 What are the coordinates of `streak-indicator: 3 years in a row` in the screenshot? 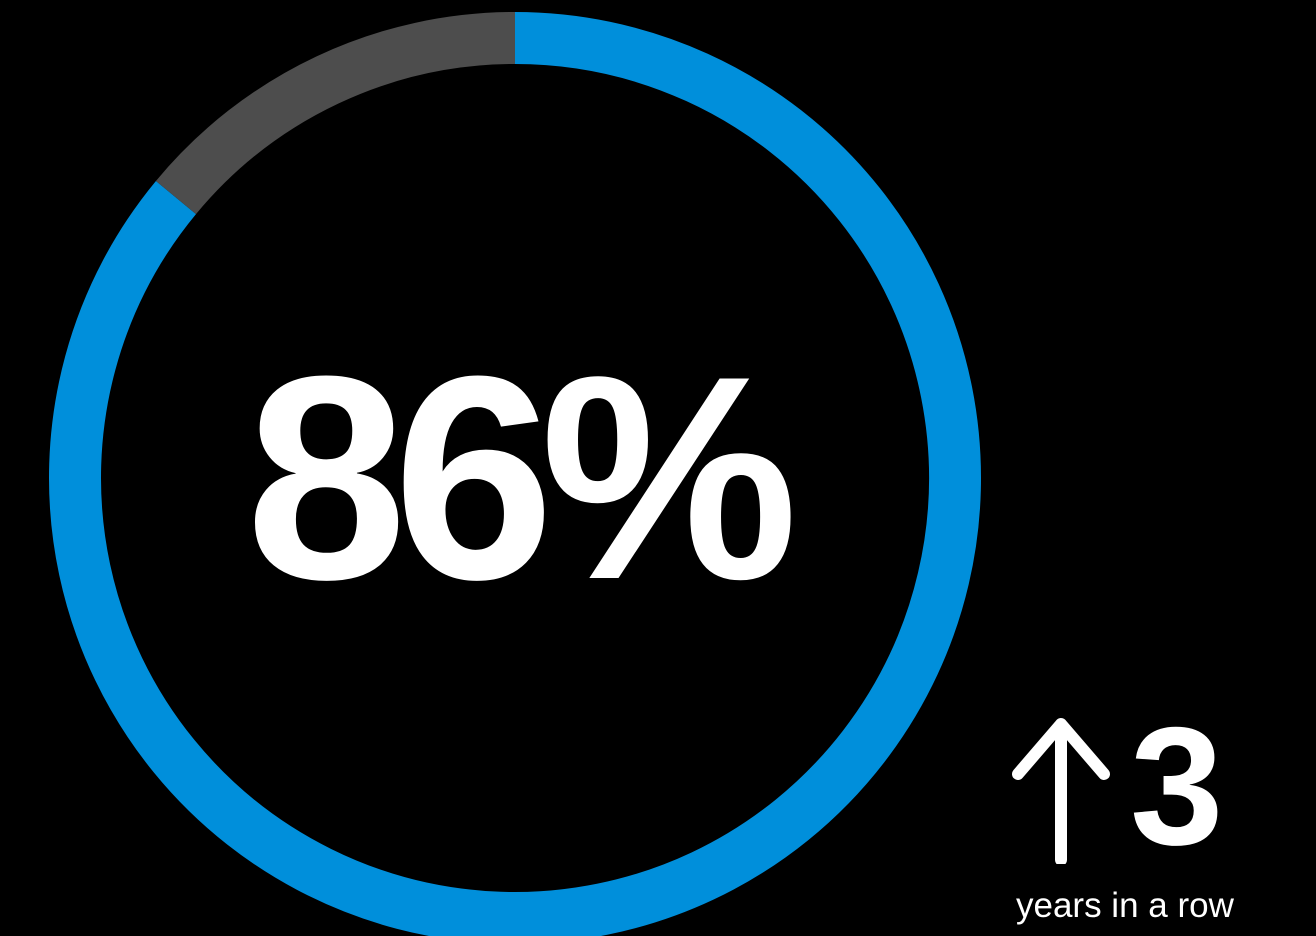 It's located at (1155, 819).